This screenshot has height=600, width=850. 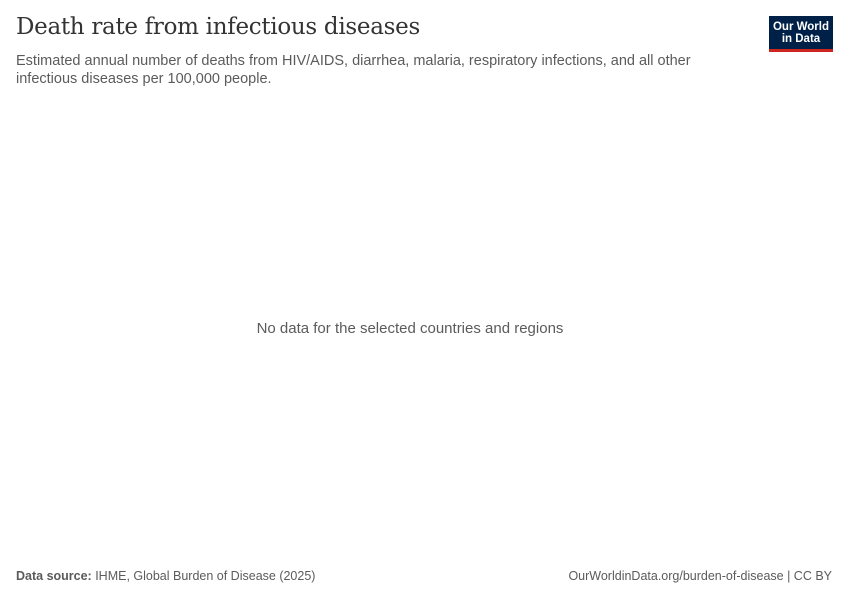 I want to click on owid-link: OurWorldinData.org/burden-of-disease, so click(x=676, y=576).